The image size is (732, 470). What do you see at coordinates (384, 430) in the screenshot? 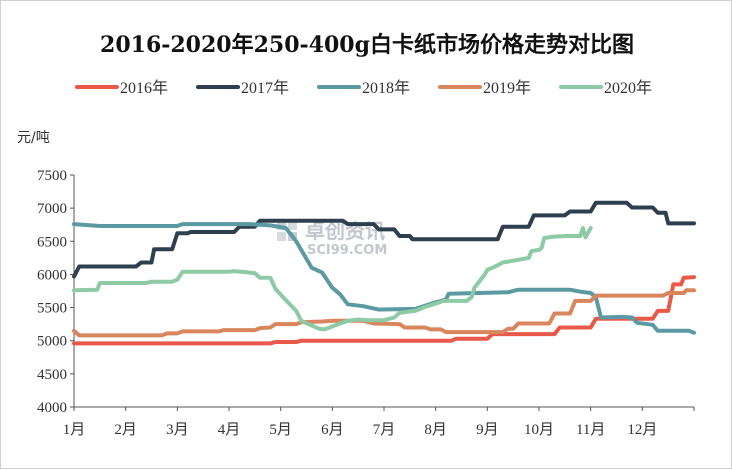
I see `x-tick-label: 7月` at bounding box center [384, 430].